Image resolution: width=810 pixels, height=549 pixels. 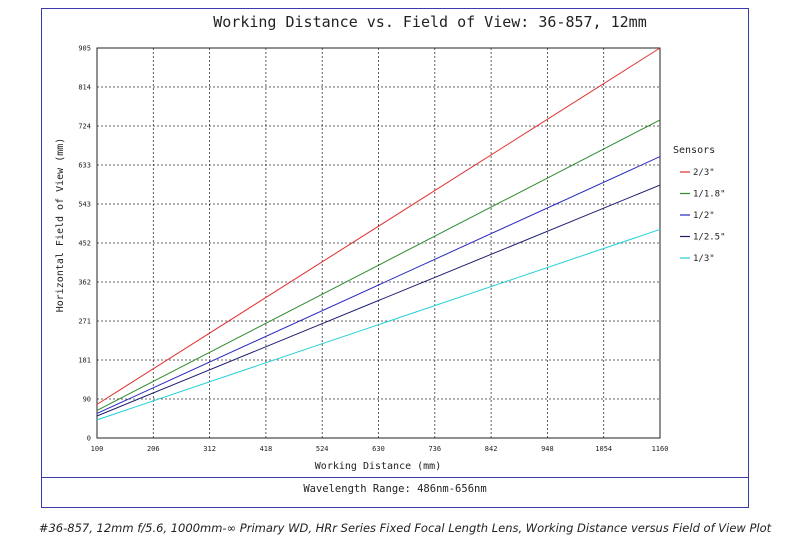 I want to click on wavelength-range: Wavelength Range: 486nm-656nm, so click(x=395, y=489).